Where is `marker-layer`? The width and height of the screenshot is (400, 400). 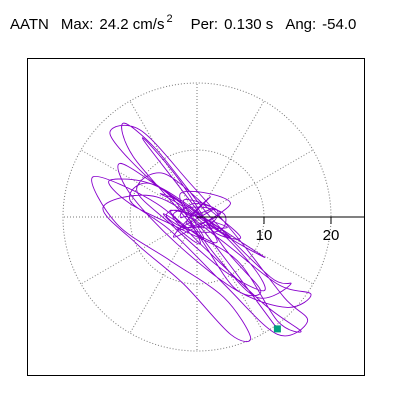 marker-layer is located at coordinates (277, 329).